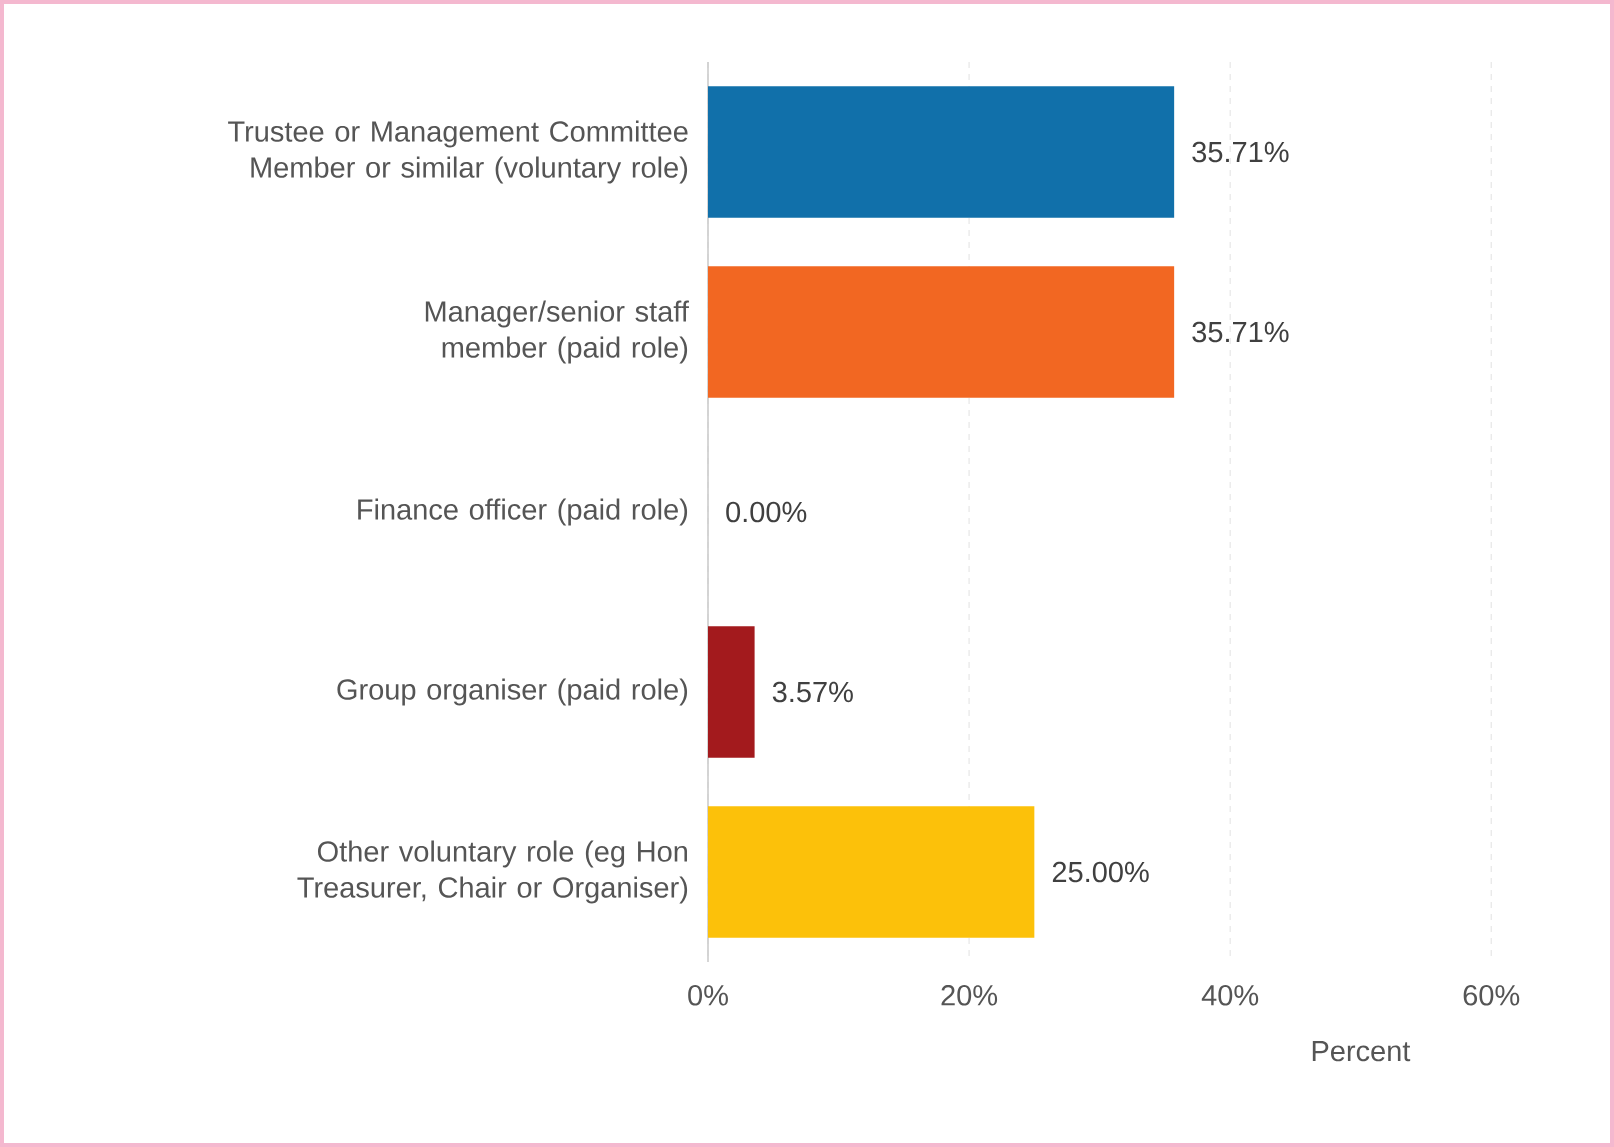  I want to click on x-axis-title: Percent, so click(1361, 1051).